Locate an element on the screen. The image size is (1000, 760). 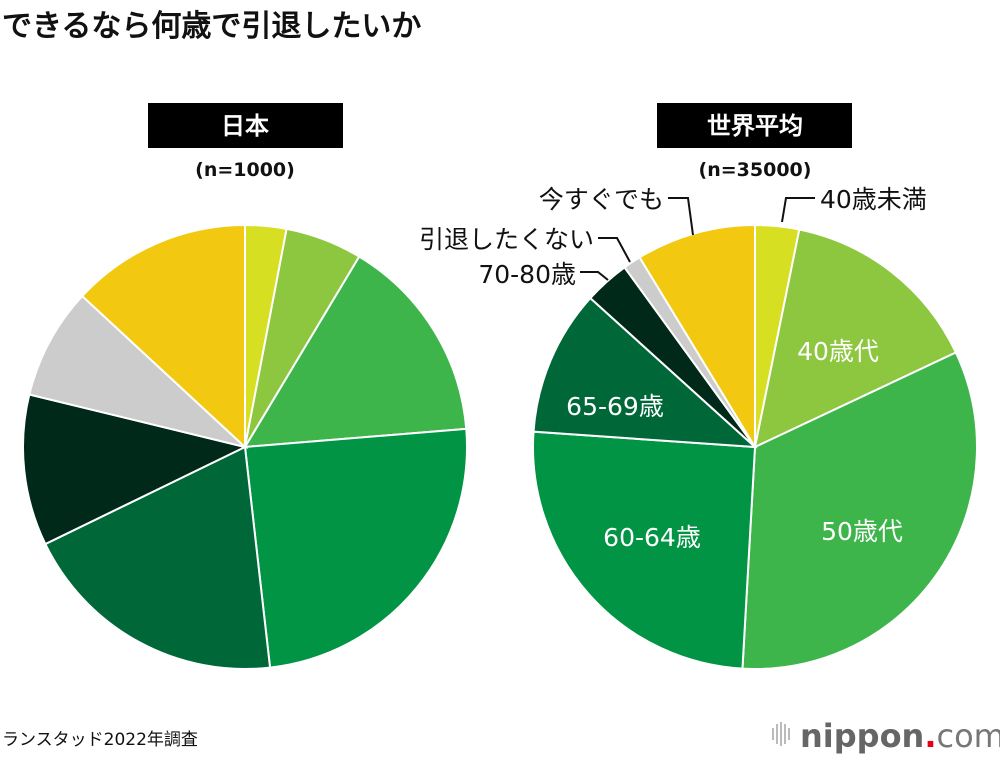
world-sample-size: (n=35000) is located at coordinates (755, 170).